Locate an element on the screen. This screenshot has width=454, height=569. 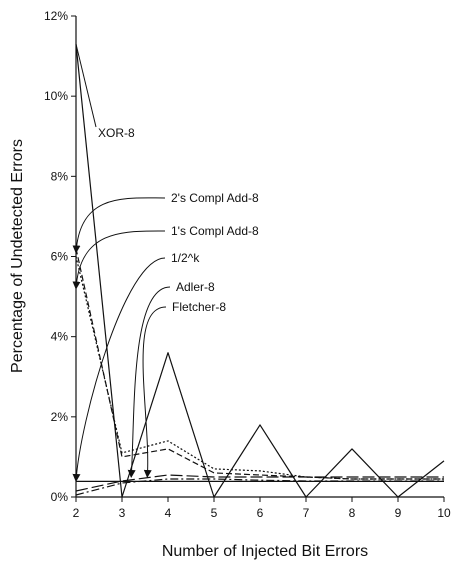
x-tick-label: 4 is located at coordinates (168, 513).